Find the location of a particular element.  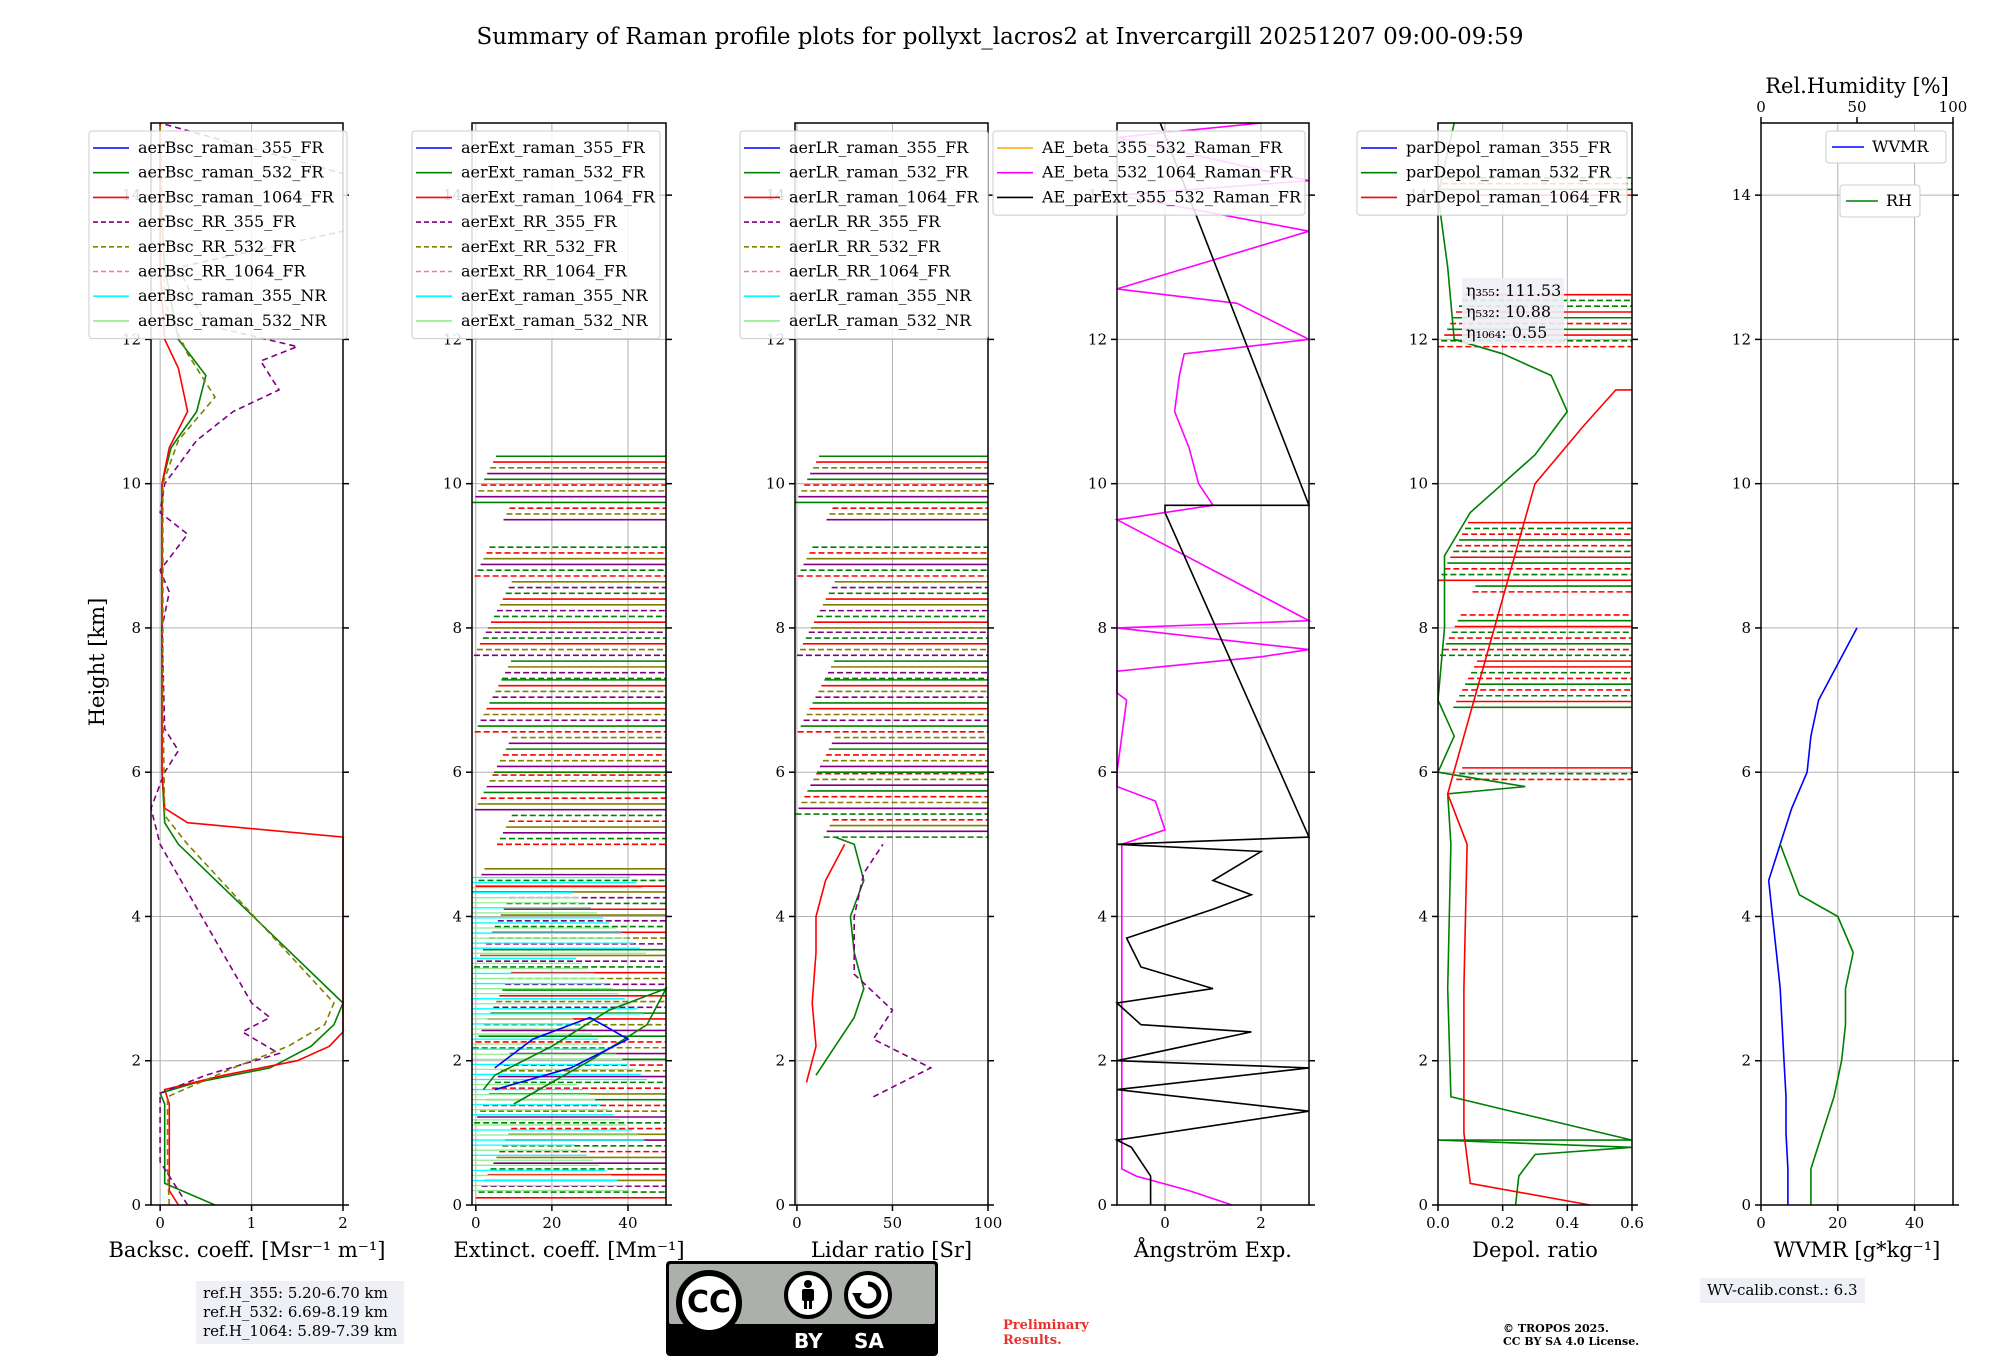

legend-label: aerLR_raman_532_FR is located at coordinates (879, 172).